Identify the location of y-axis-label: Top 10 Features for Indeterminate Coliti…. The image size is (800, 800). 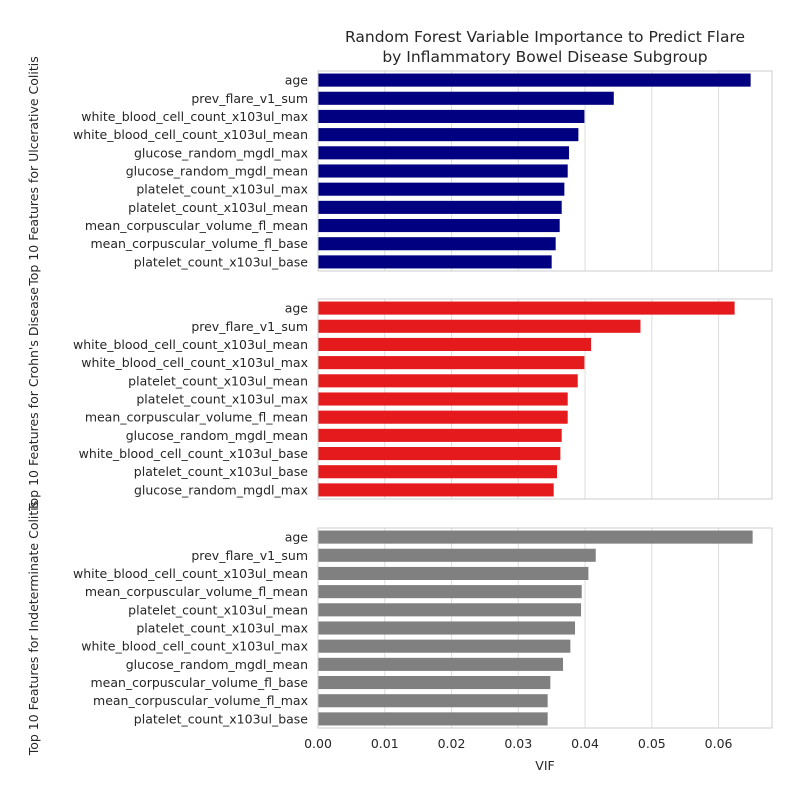
(33, 629).